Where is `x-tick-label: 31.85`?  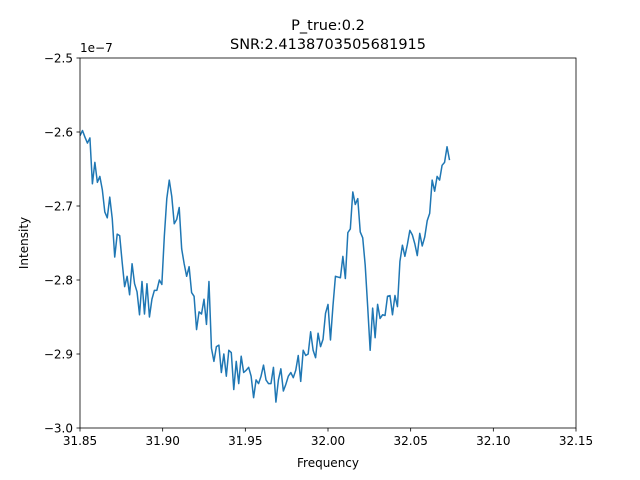
x-tick-label: 31.85 is located at coordinates (80, 441).